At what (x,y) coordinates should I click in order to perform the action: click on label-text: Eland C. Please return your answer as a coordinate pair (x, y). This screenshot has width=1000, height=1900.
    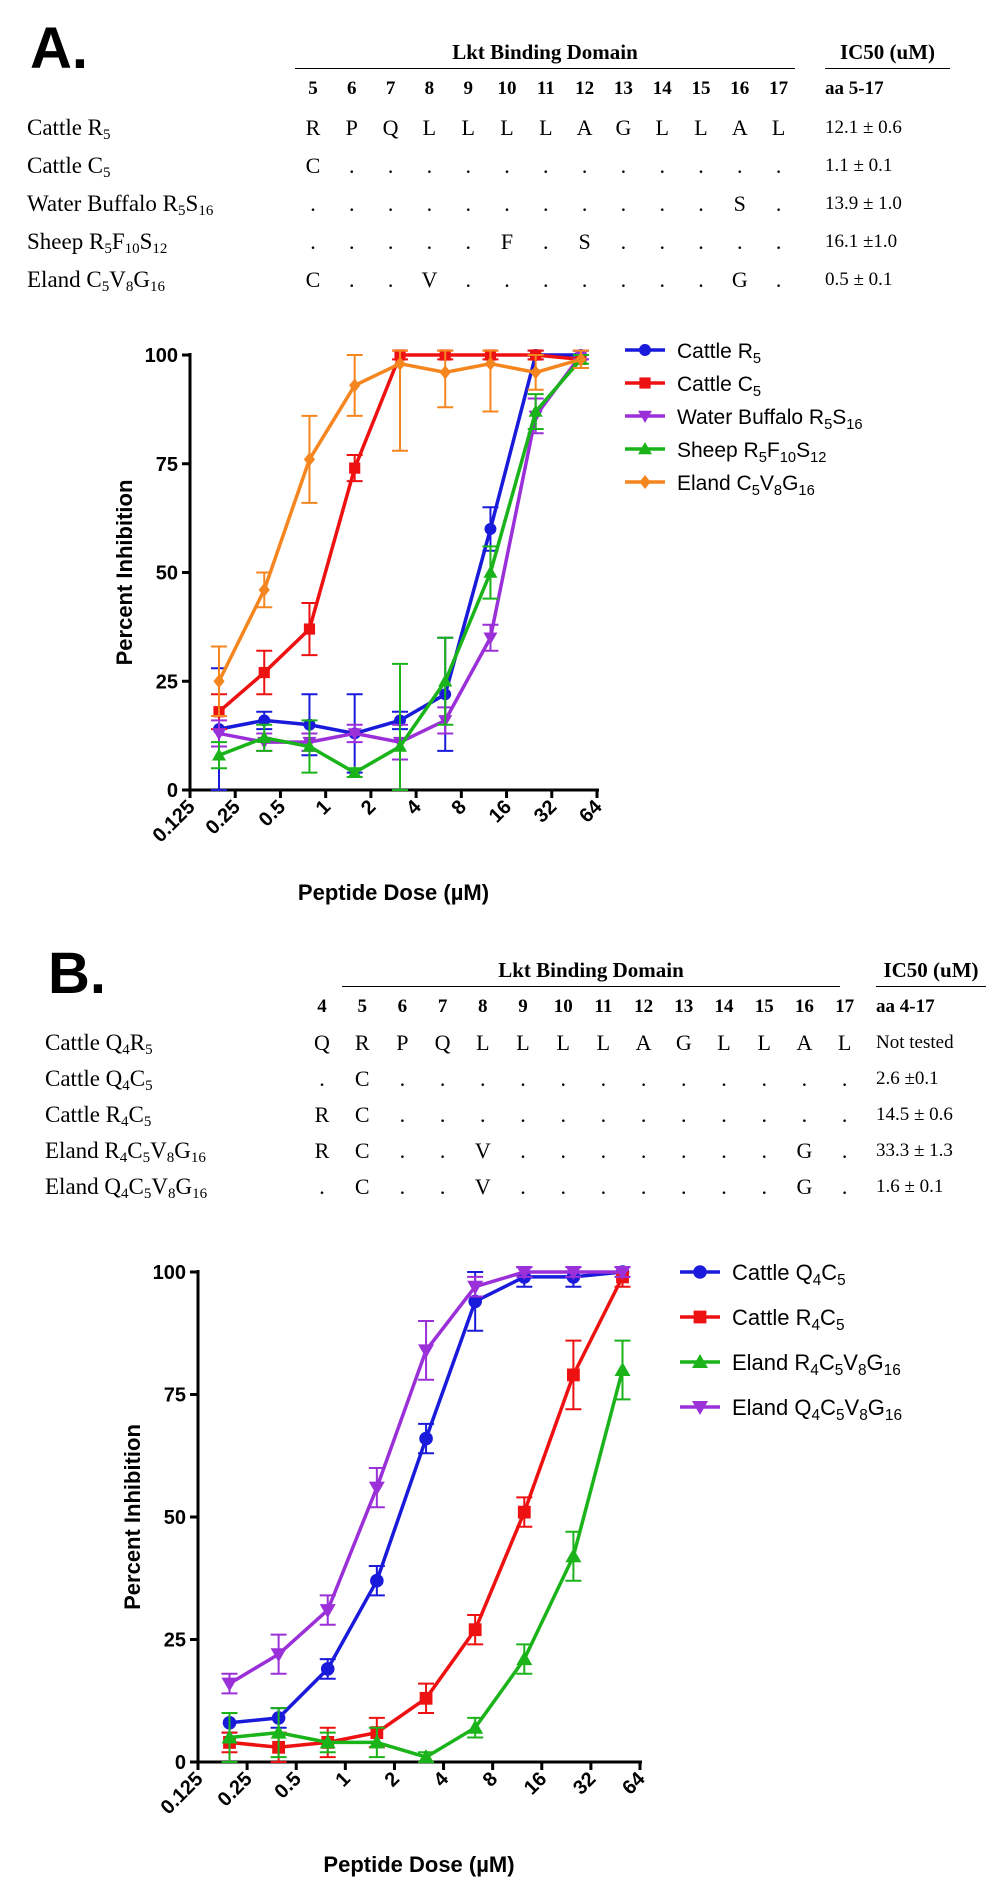
    Looking at the image, I should click on (714, 483).